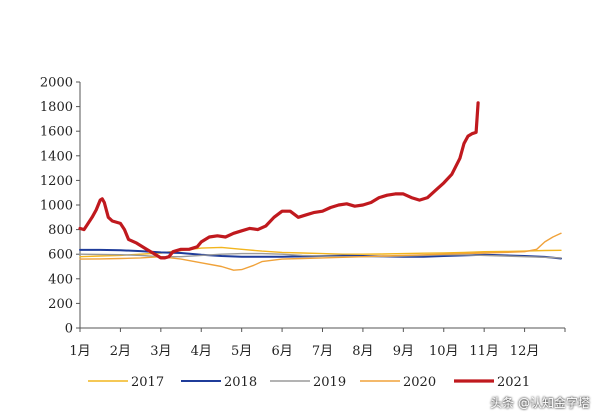 The width and height of the screenshot is (600, 417). I want to click on legend-label-2021: 2021, so click(513, 382).